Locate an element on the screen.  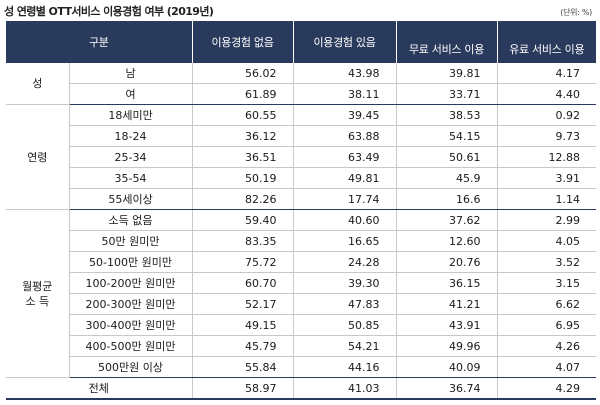
row-label: 18세미만 is located at coordinates (130, 115).